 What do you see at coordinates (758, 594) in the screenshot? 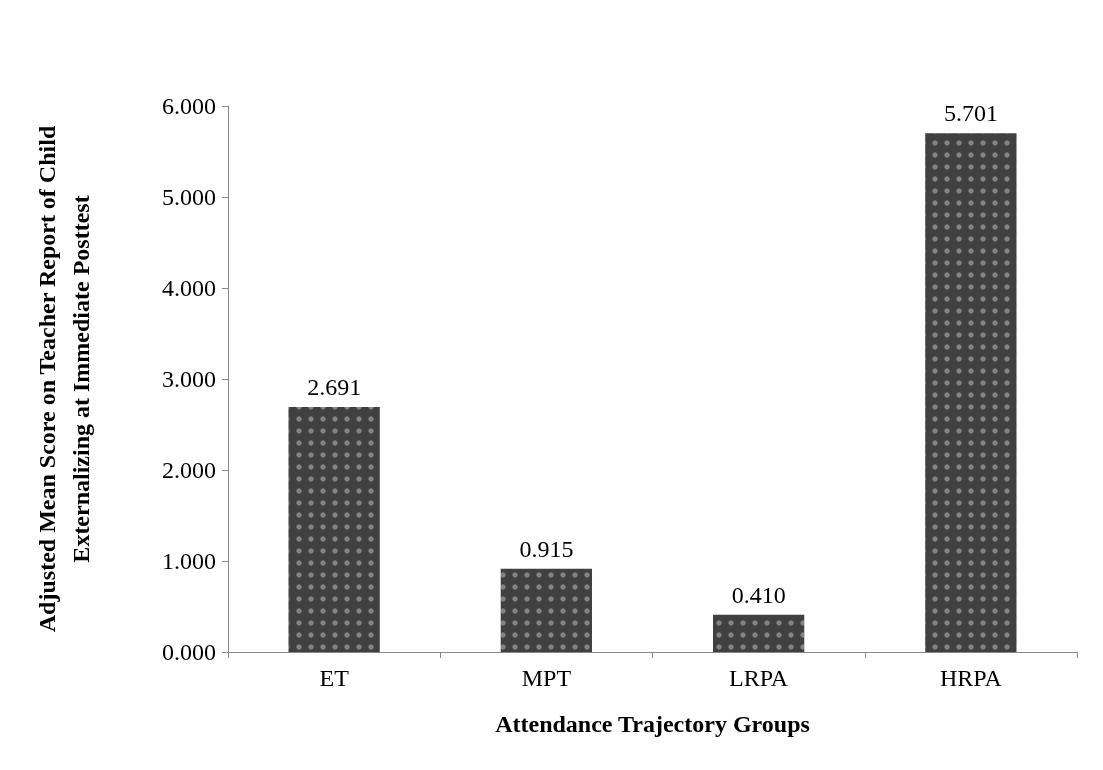
I see `data-label: 0.410` at bounding box center [758, 594].